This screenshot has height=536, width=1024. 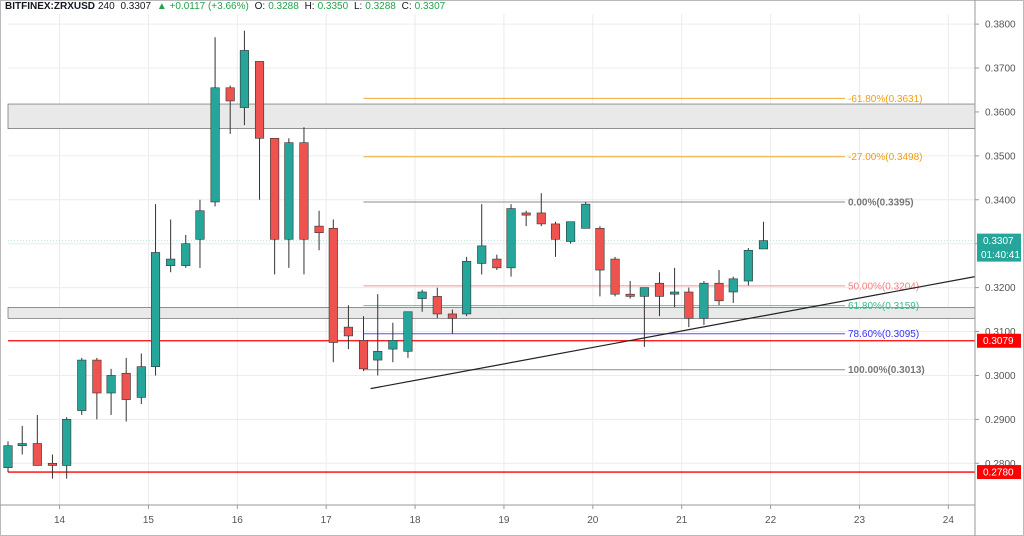 What do you see at coordinates (380, 6) in the screenshot?
I see `low-value: 0.3288` at bounding box center [380, 6].